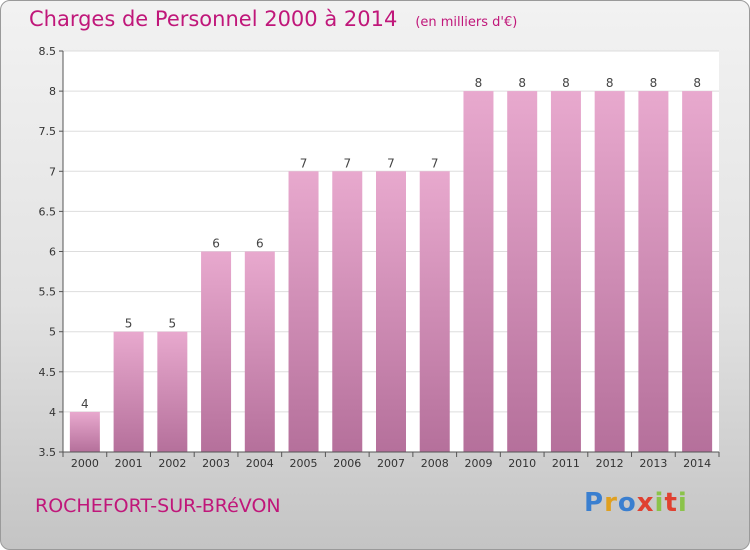 Image resolution: width=750 pixels, height=550 pixels. What do you see at coordinates (304, 463) in the screenshot?
I see `x-tick-label: 2005` at bounding box center [304, 463].